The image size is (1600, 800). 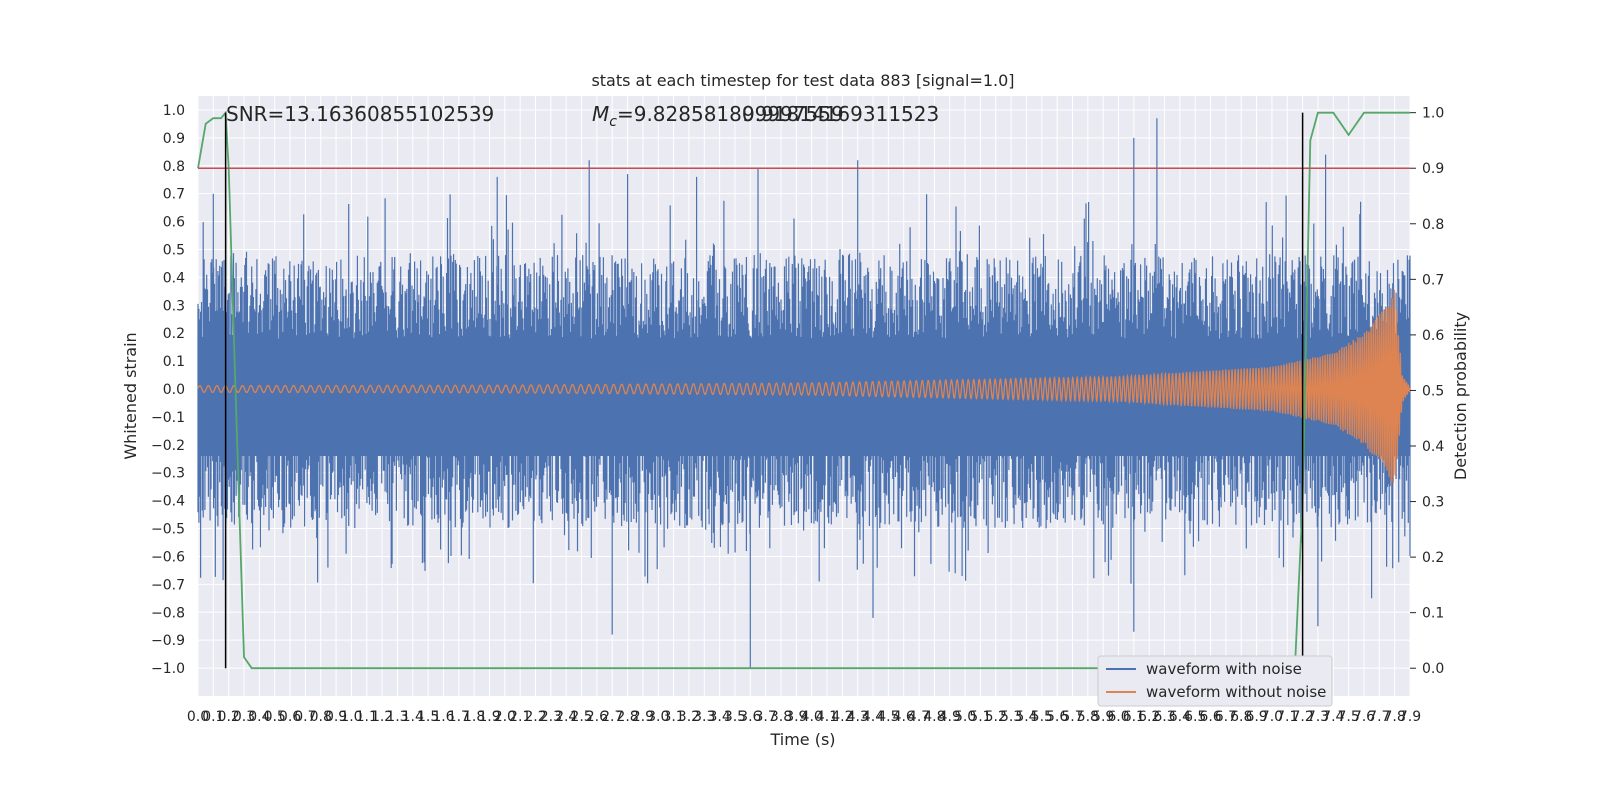 I want to click on x-tick-label: 6.2, so click(x=1149, y=717).